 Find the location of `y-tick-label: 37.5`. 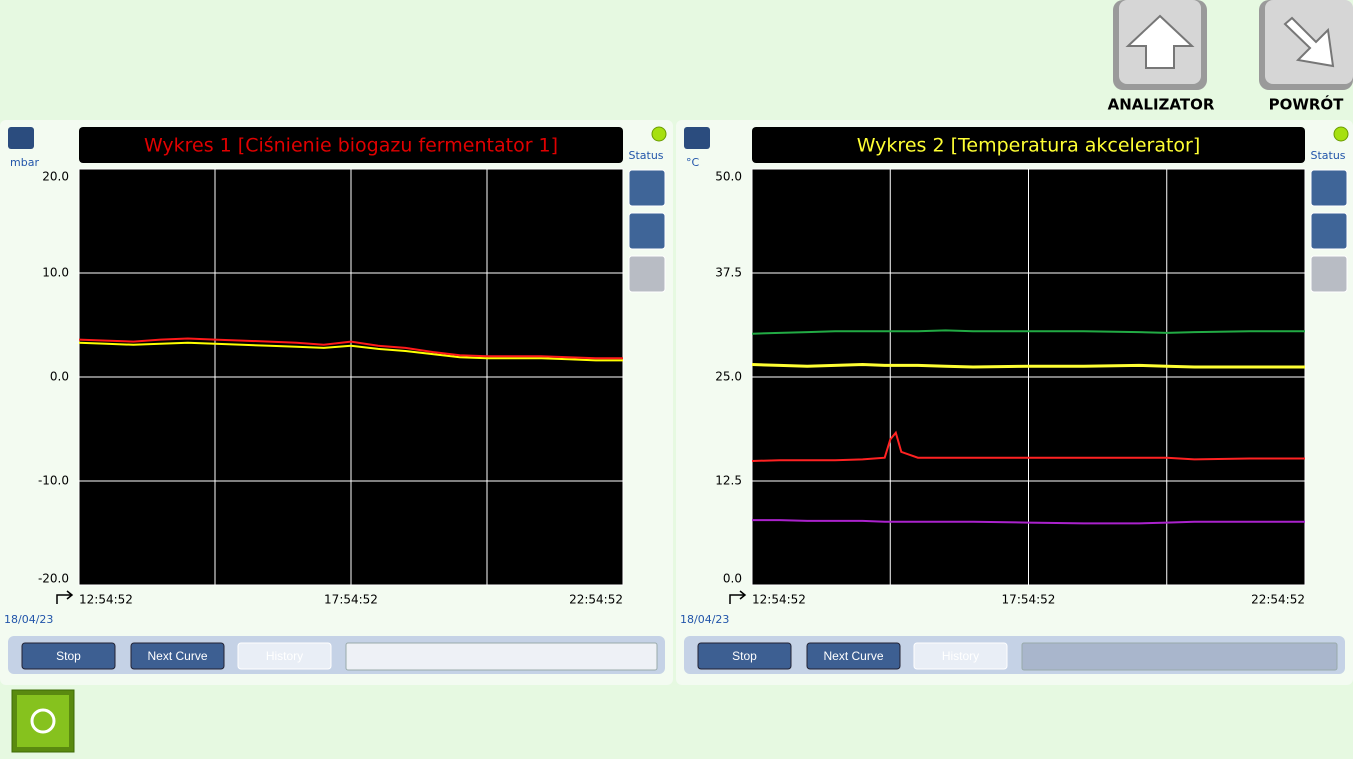

y-tick-label: 37.5 is located at coordinates (728, 273).